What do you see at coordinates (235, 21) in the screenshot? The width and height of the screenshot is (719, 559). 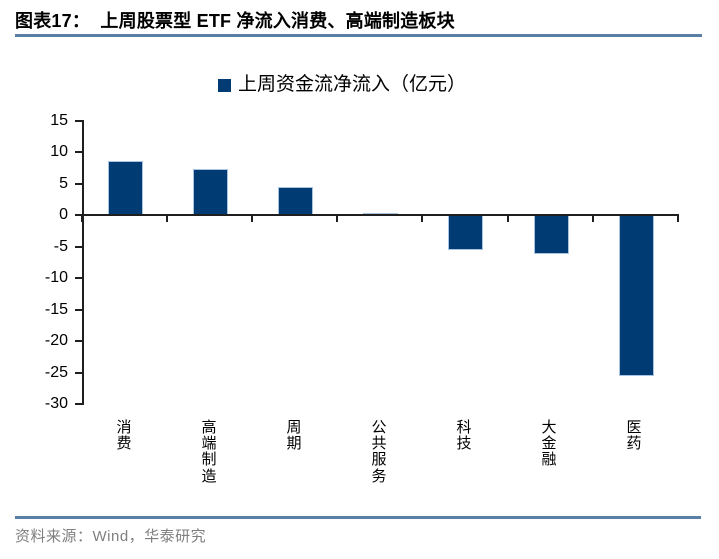 I see `figure-title: 图表17： 上周股票型 ETF 净流入消费、高端制造板块` at bounding box center [235, 21].